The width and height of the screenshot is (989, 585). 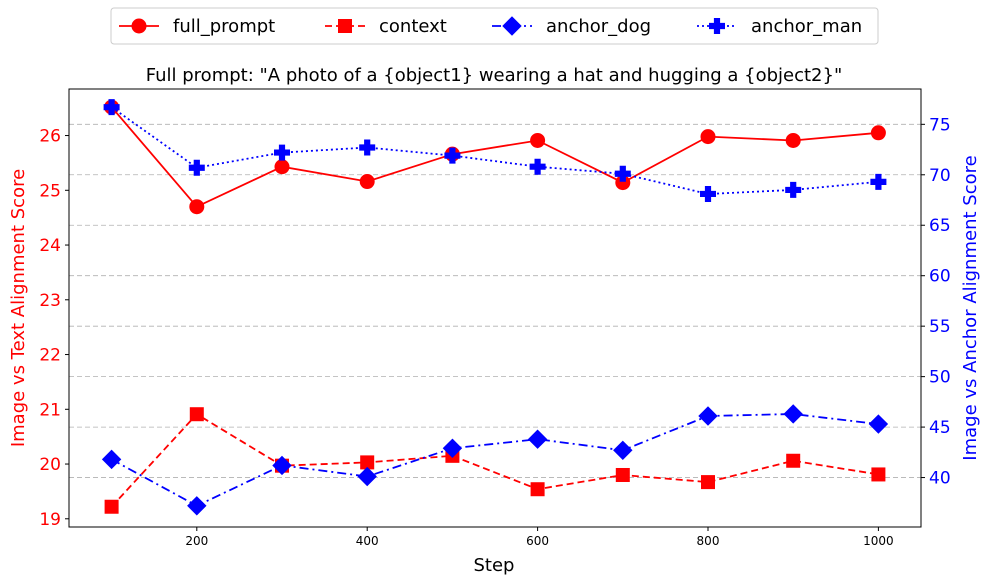 What do you see at coordinates (940, 327) in the screenshot?
I see `y-right-tick-label: 55` at bounding box center [940, 327].